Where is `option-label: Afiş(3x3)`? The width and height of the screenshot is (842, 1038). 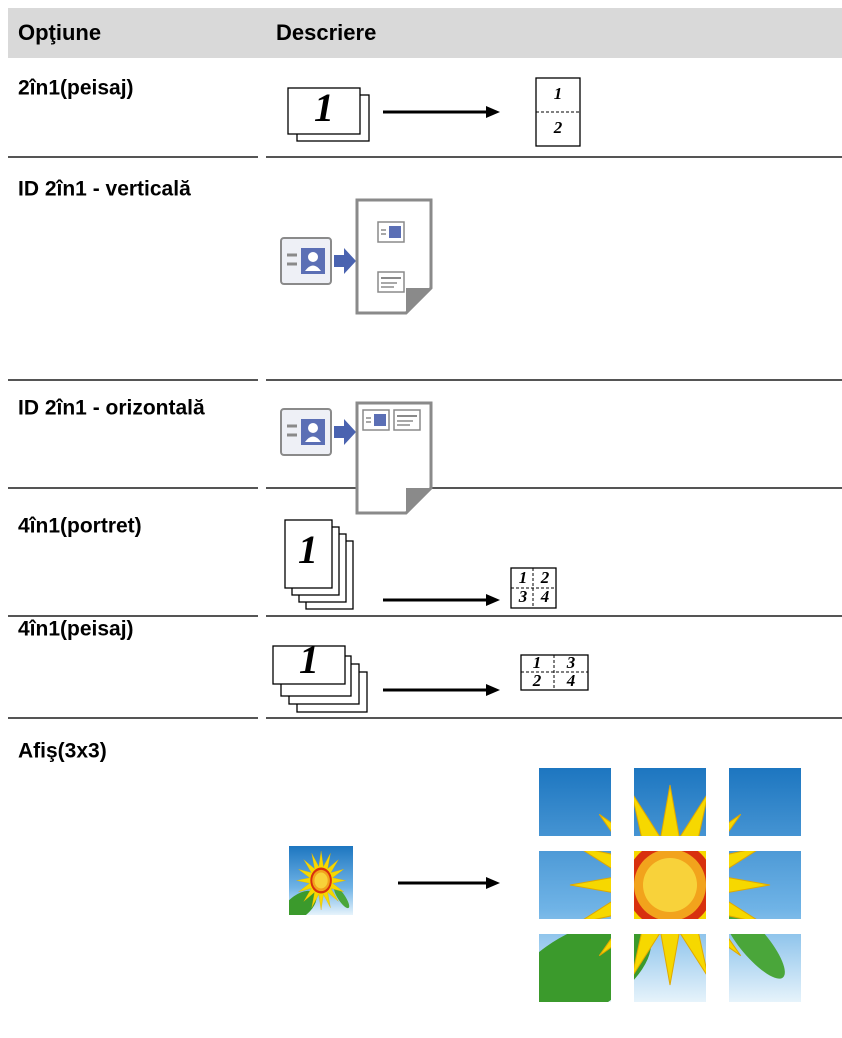
option-label: Afiş(3x3) is located at coordinates (62, 751).